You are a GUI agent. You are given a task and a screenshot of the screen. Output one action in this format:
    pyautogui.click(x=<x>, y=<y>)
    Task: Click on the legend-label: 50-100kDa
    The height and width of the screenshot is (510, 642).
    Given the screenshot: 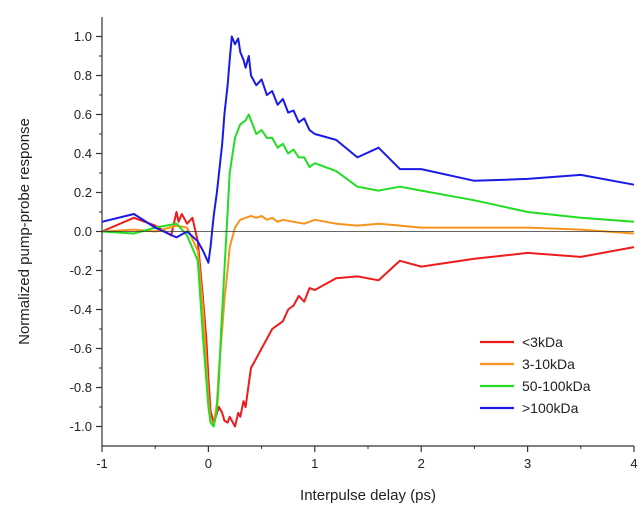 What is the action you would take?
    pyautogui.click(x=556, y=386)
    